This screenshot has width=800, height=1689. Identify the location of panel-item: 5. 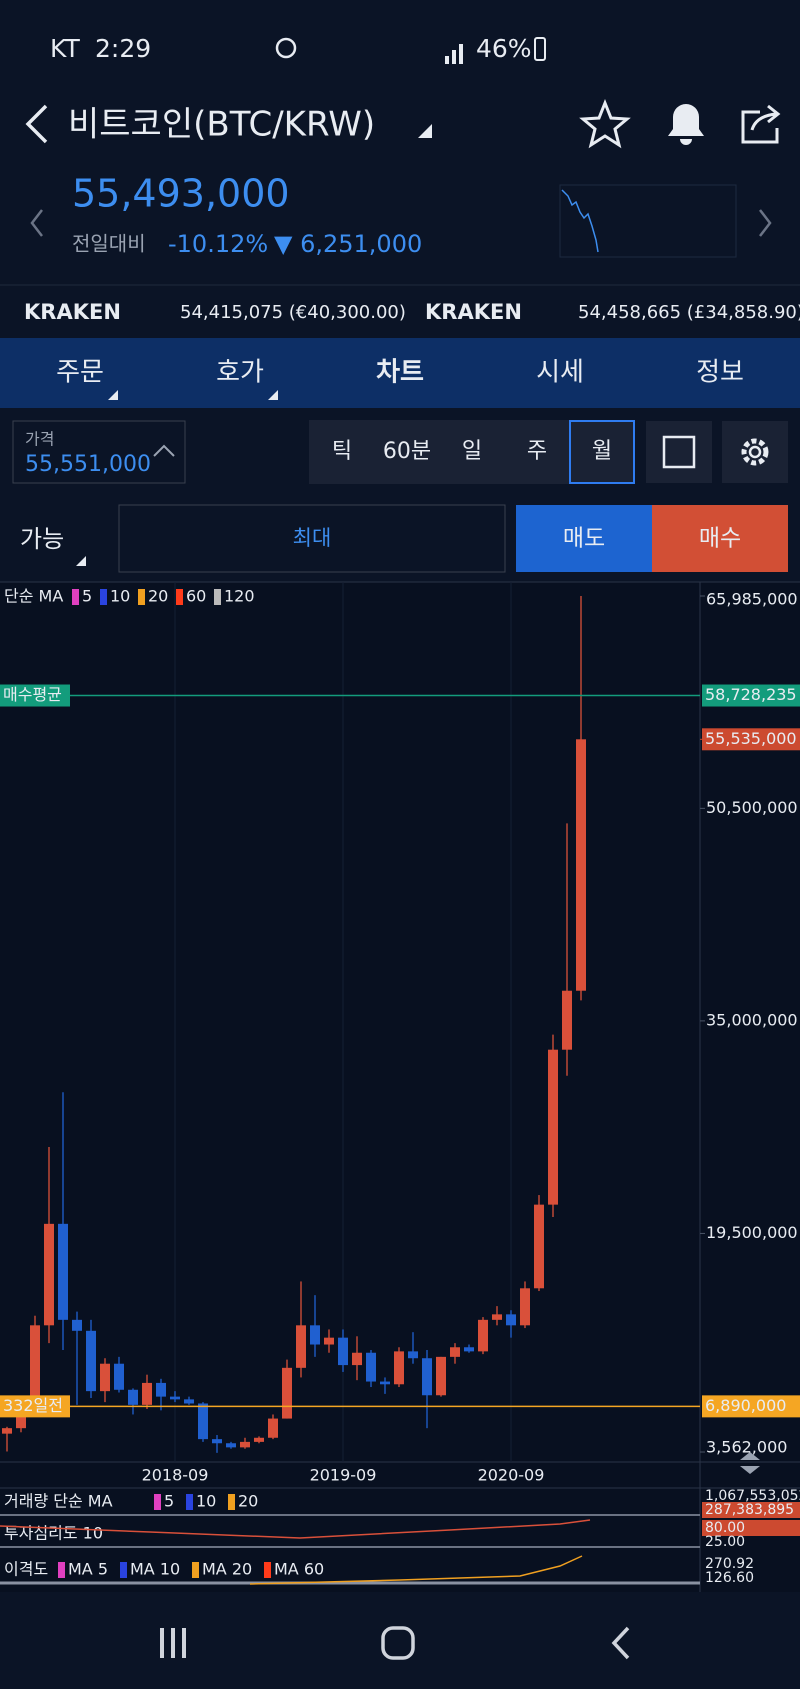
(169, 1501).